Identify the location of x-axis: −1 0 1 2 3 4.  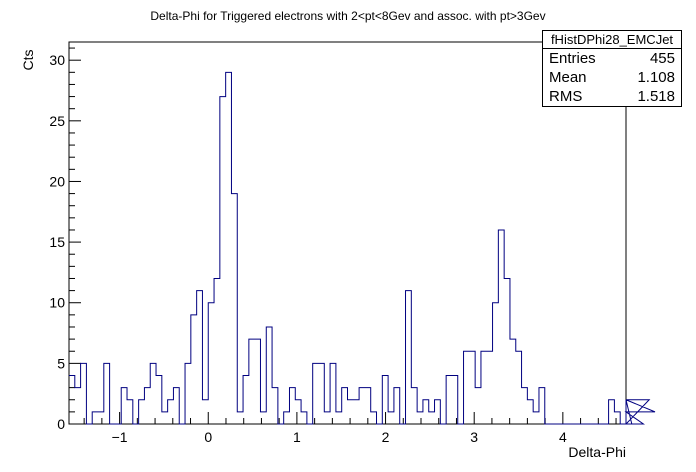
(350, 428).